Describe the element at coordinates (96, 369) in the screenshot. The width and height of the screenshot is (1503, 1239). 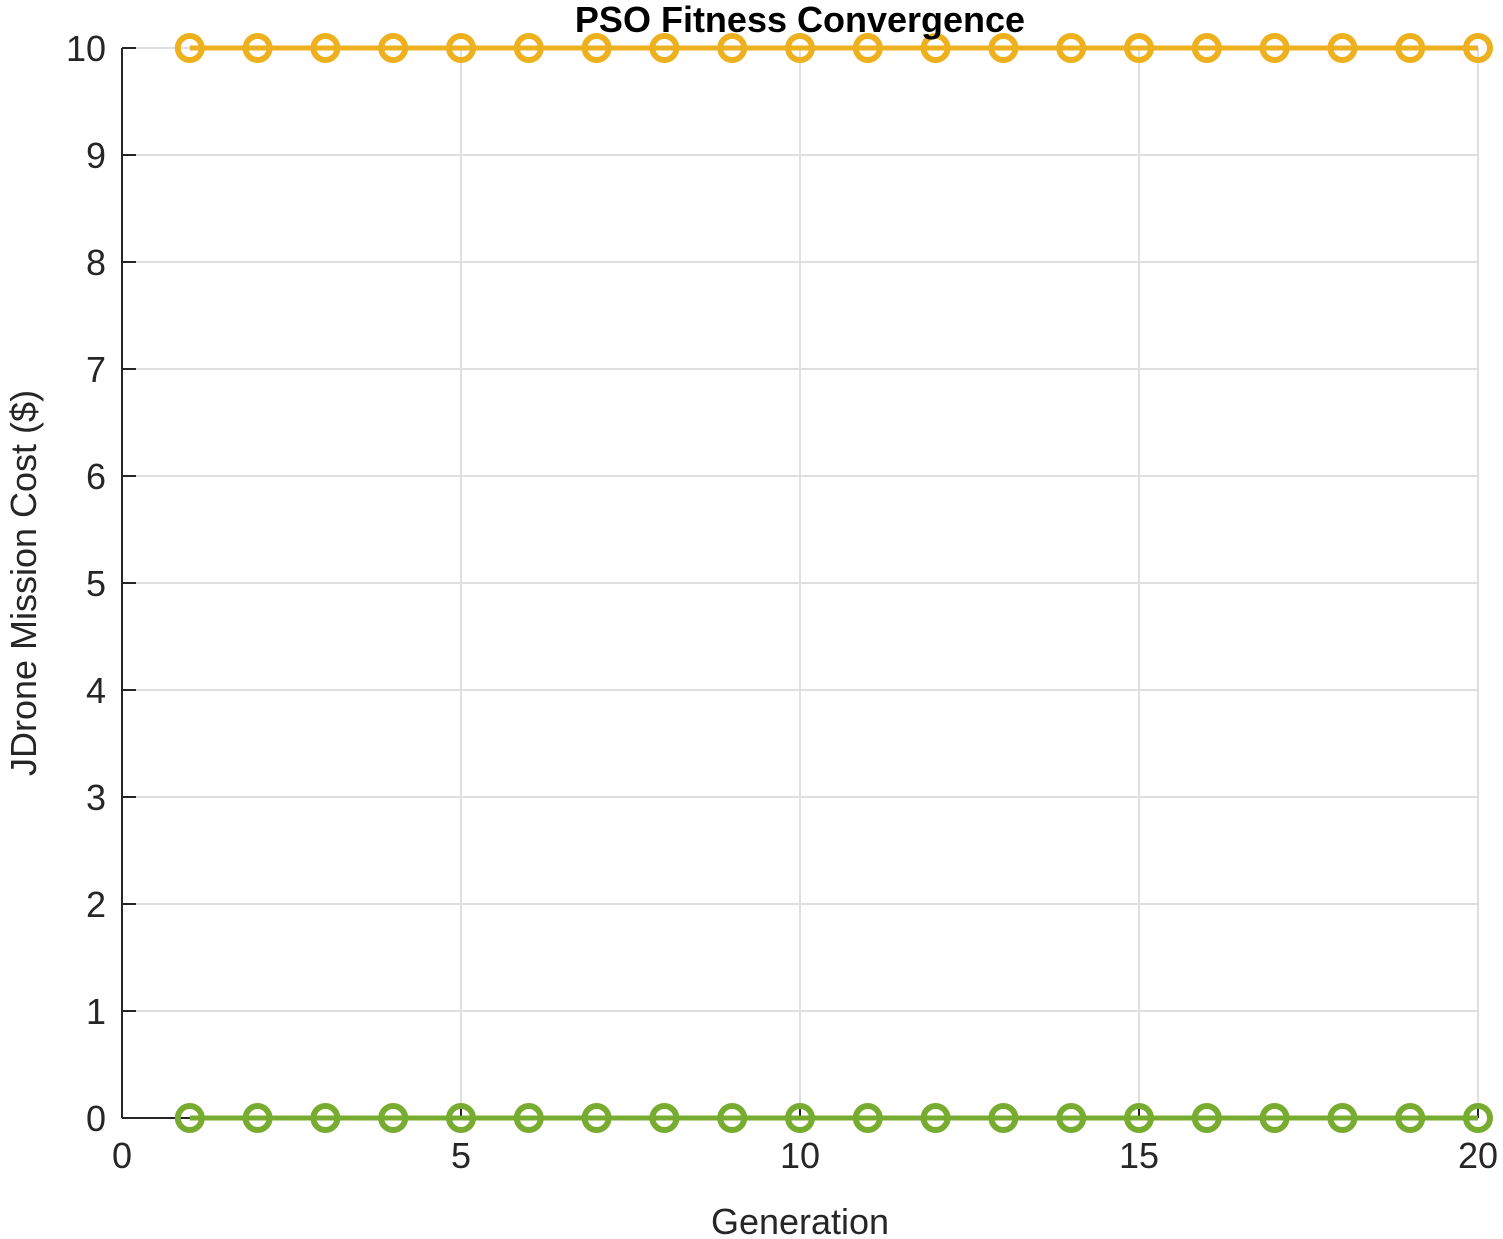
I see `y-tick-label: 7` at that location.